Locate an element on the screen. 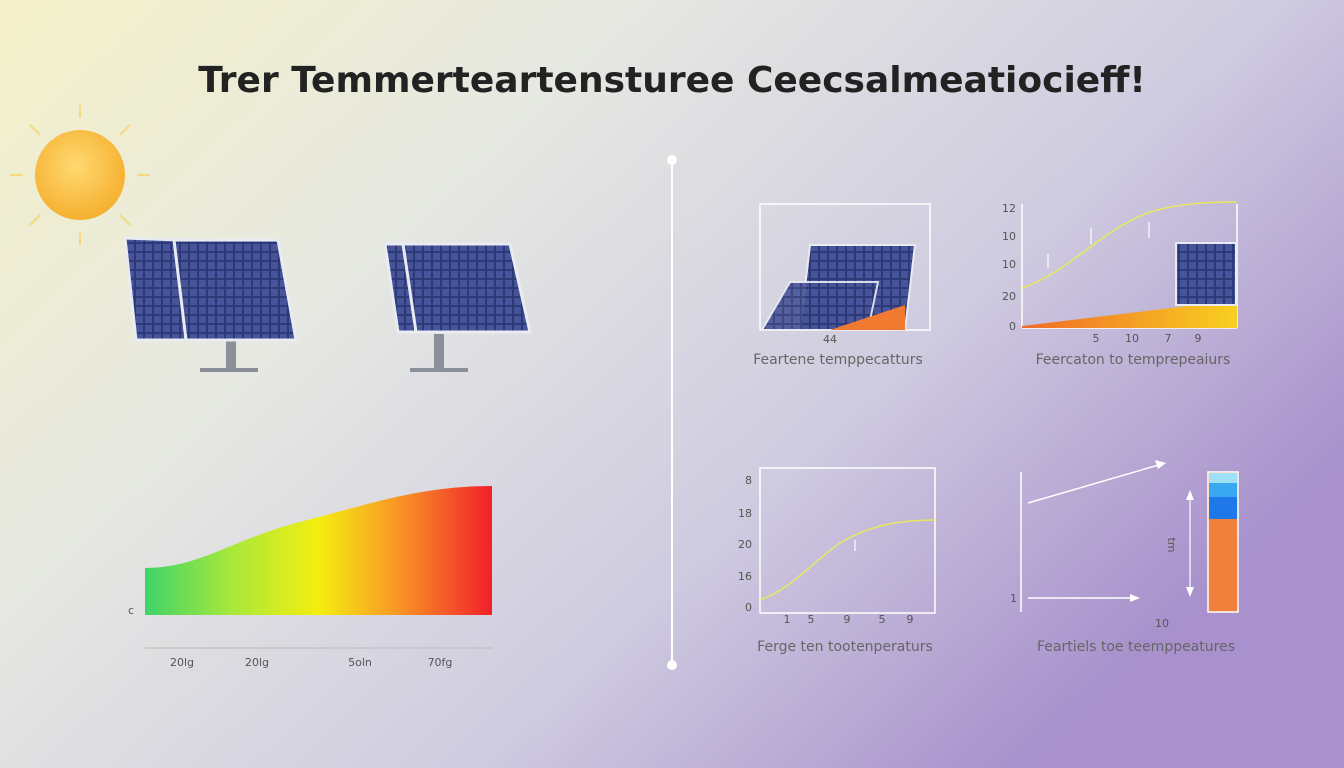 The height and width of the screenshot is (768, 1344). caption: Feartiels toe teemppeatures is located at coordinates (1136, 647).